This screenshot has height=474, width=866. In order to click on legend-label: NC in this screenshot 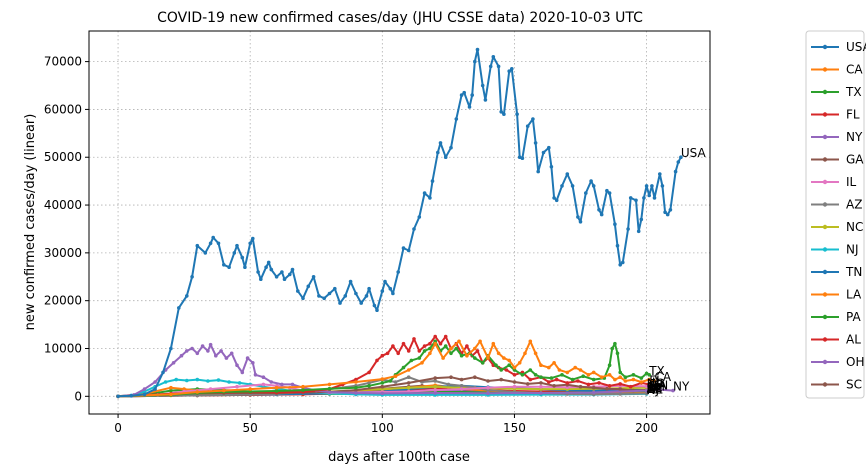, I will do `click(854, 227)`.